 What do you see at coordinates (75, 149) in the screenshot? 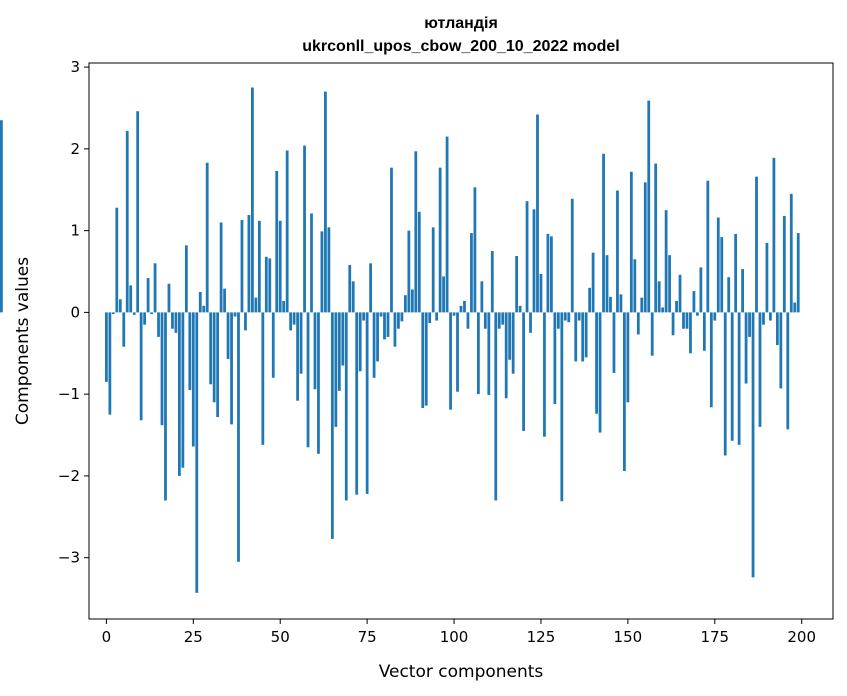
I see `y-tick-label: 2` at bounding box center [75, 149].